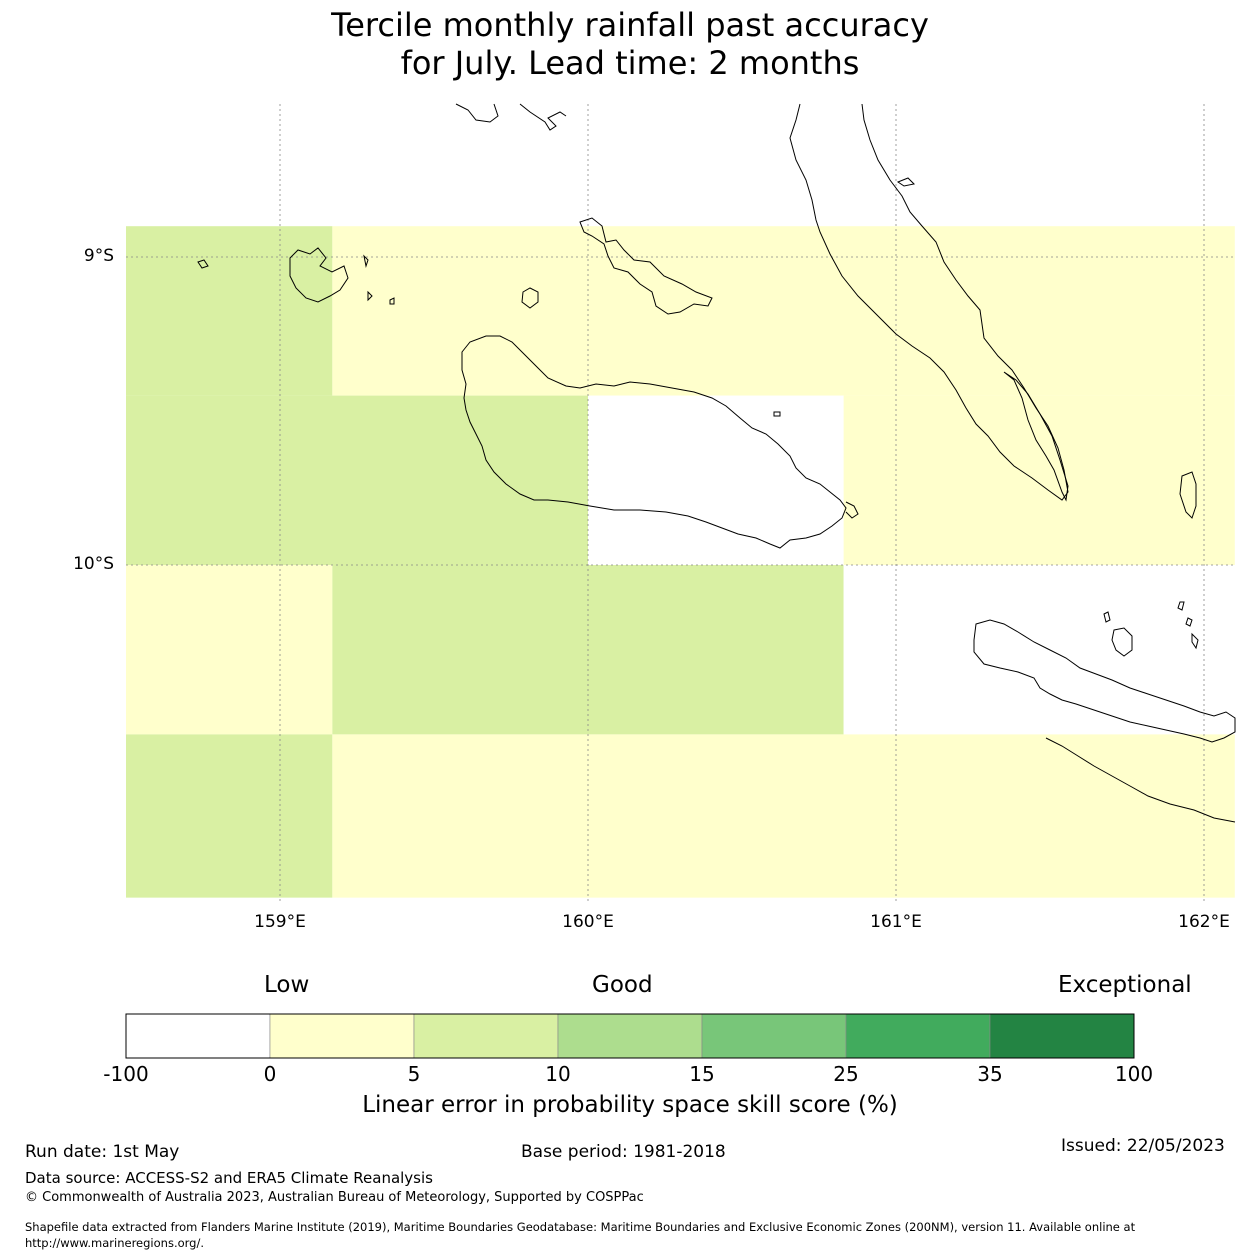 Image resolution: width=1260 pixels, height=1260 pixels. What do you see at coordinates (702, 1074) in the screenshot?
I see `colorbar-tick: 15` at bounding box center [702, 1074].